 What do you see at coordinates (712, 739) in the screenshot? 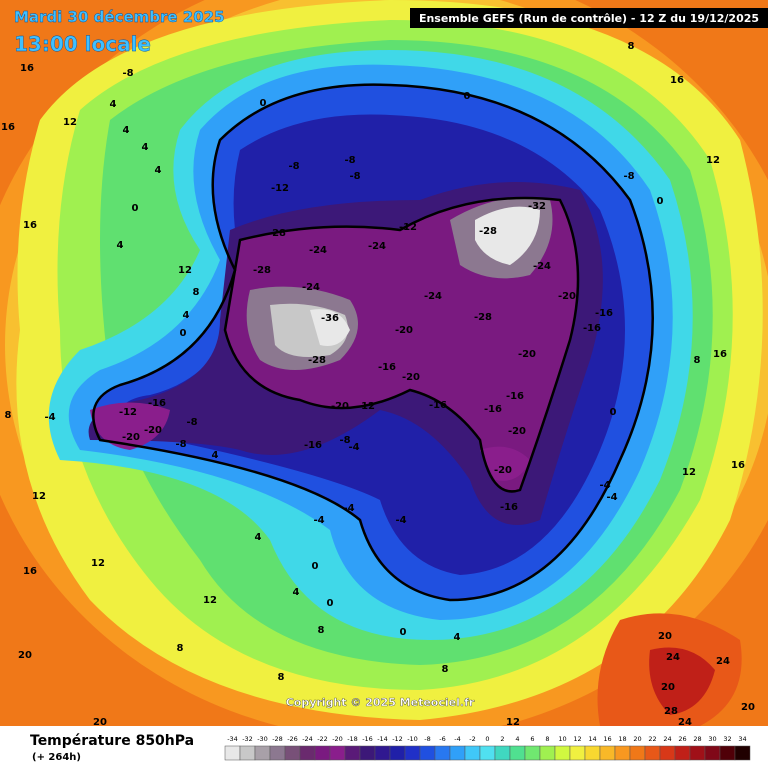
I see `scale-label: 30` at bounding box center [712, 739].